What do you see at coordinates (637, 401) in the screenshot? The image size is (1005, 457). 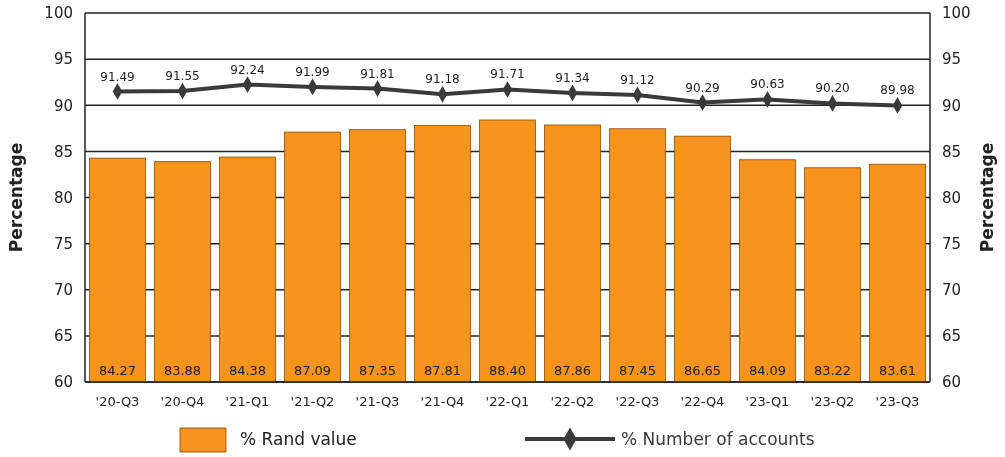 I see `x-tick-label: '22-Q3` at bounding box center [637, 401].